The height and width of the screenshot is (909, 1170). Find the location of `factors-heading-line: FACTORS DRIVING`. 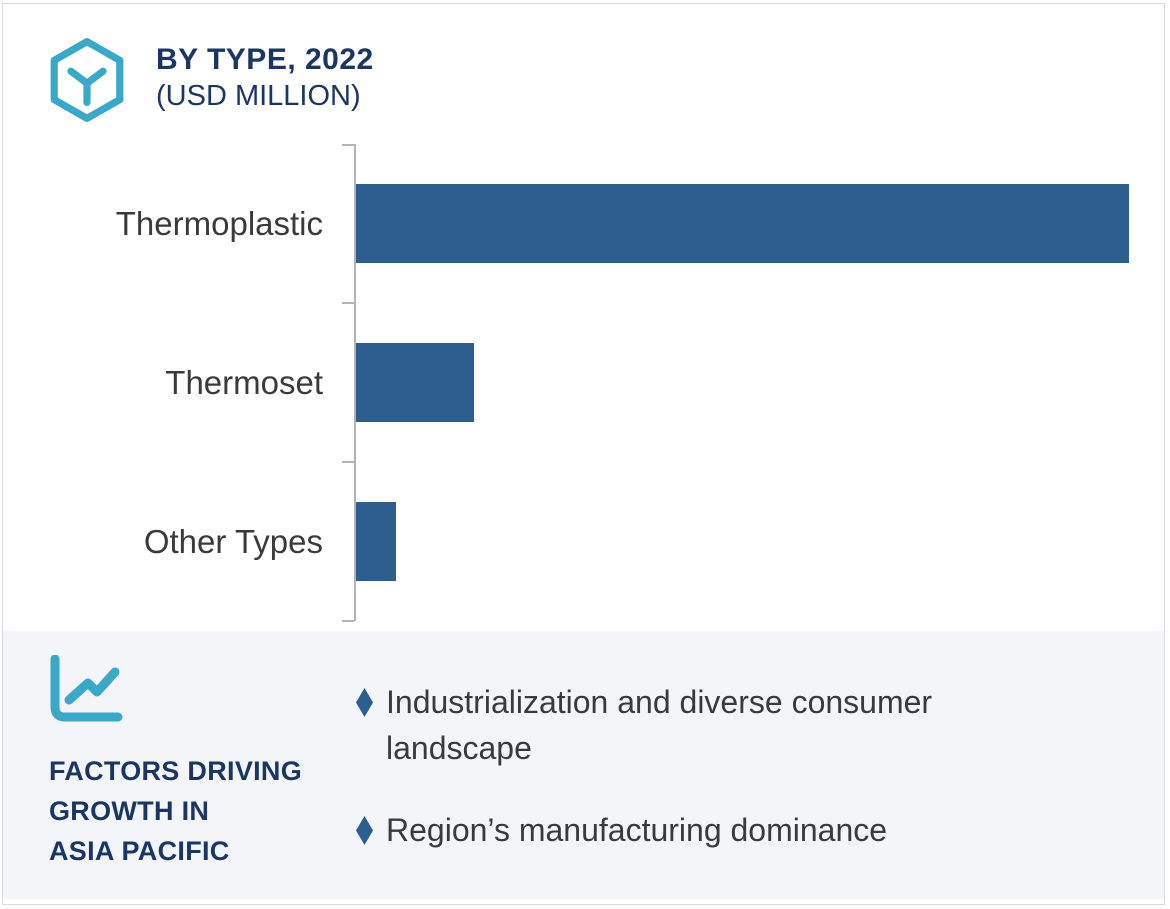

factors-heading-line: FACTORS DRIVING is located at coordinates (176, 771).